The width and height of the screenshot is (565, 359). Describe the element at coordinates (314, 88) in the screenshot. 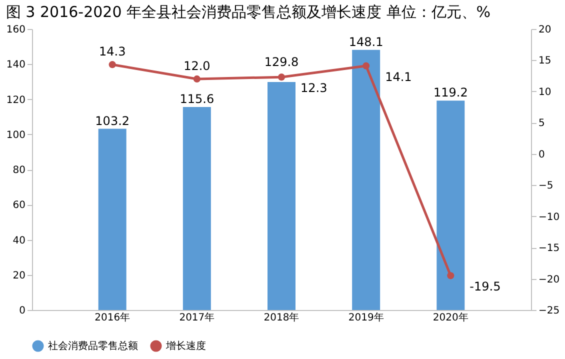

I see `data-label: 12.3` at that location.